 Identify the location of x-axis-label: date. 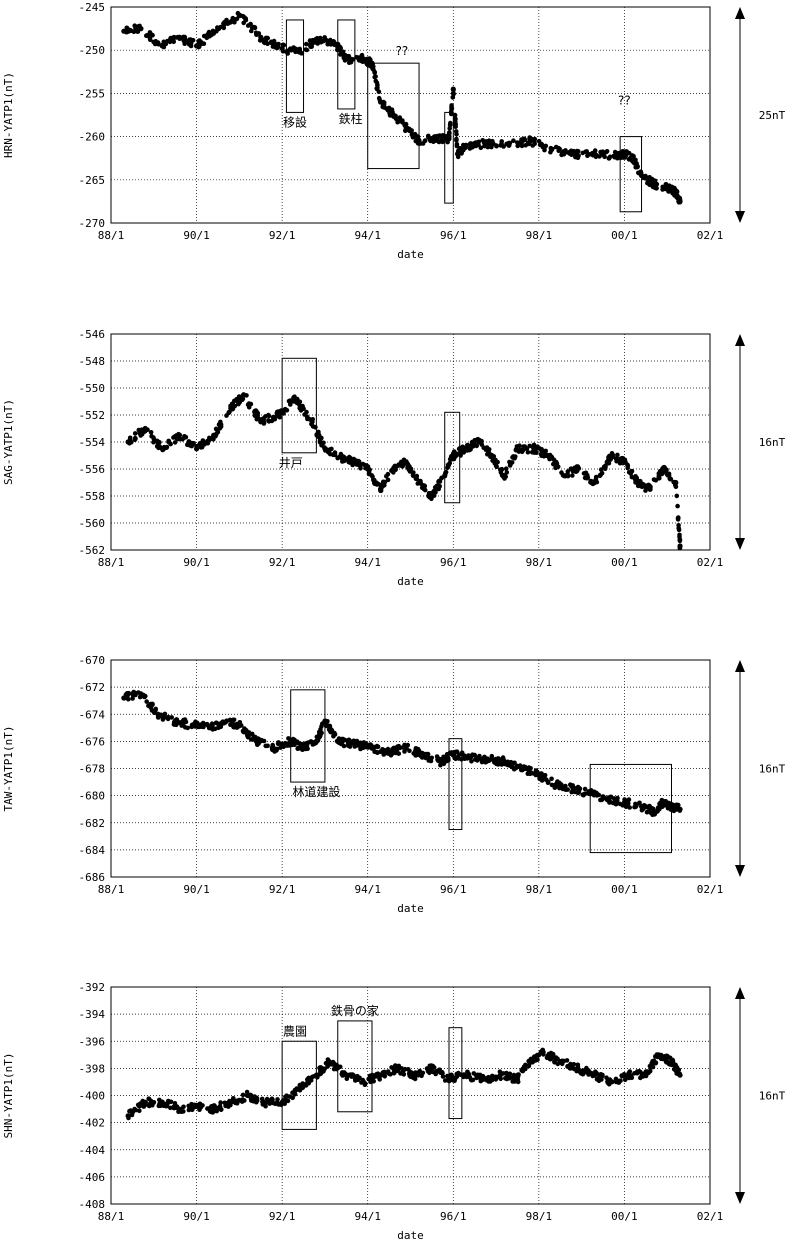
(410, 581).